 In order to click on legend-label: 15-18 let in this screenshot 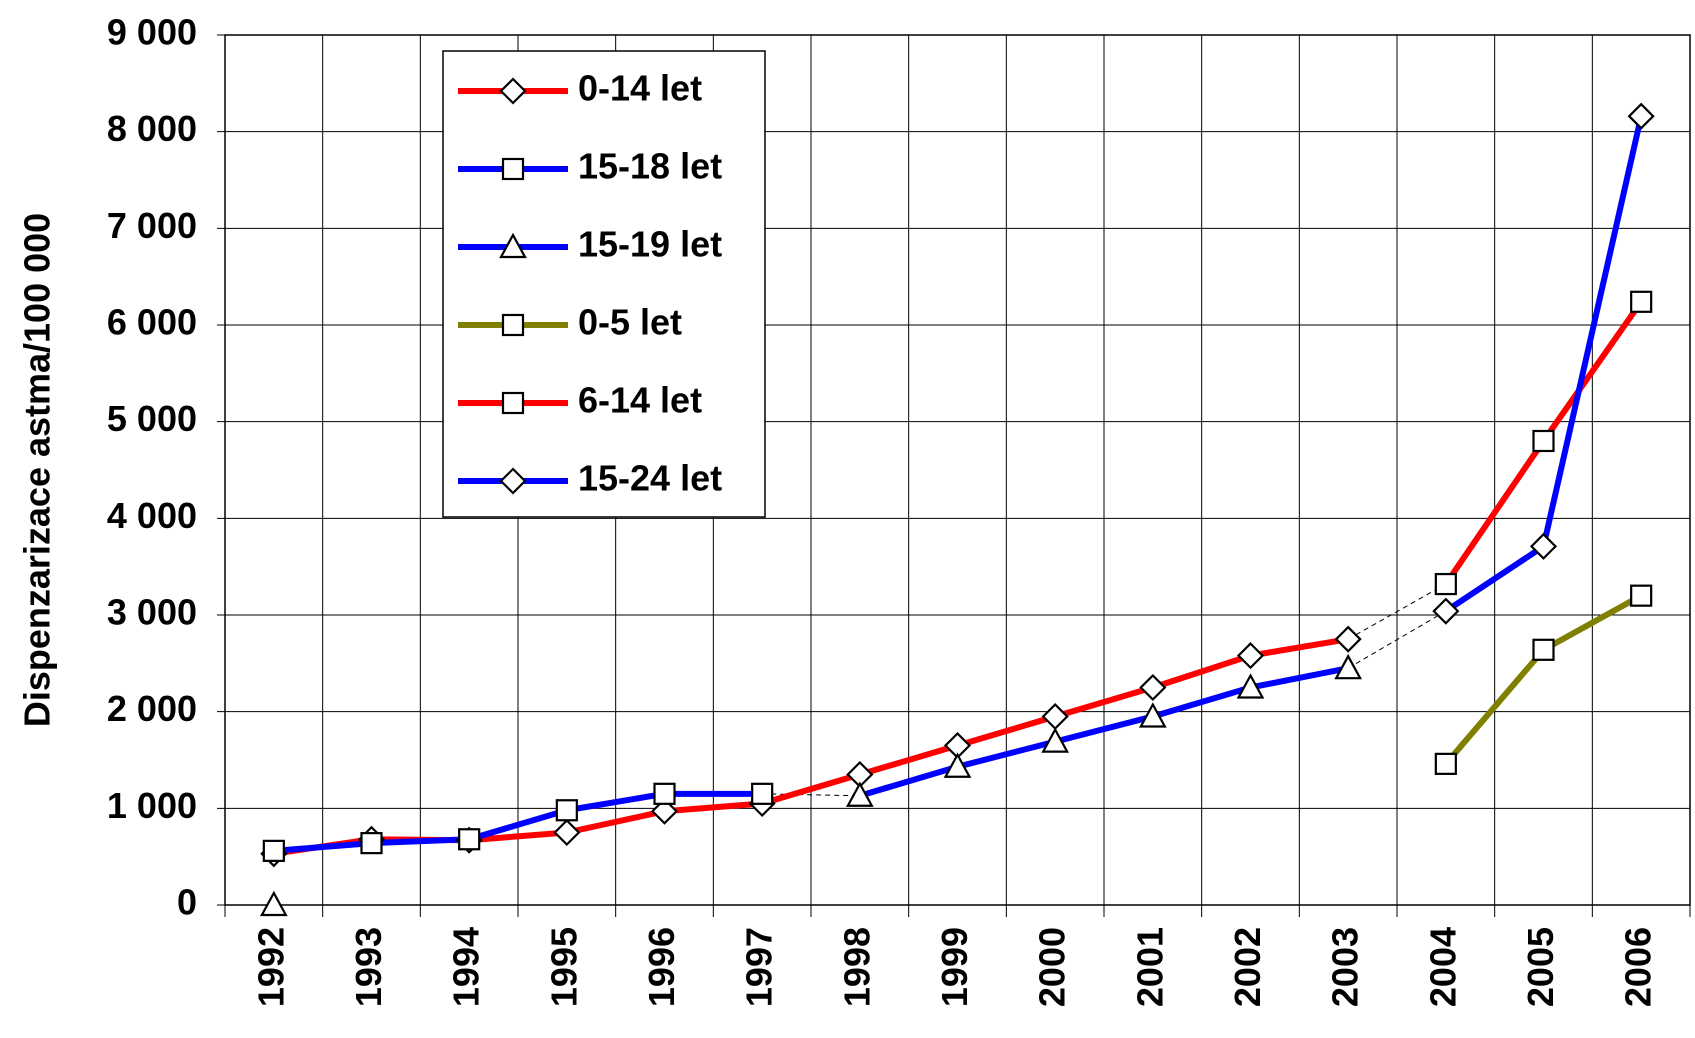, I will do `click(650, 166)`.